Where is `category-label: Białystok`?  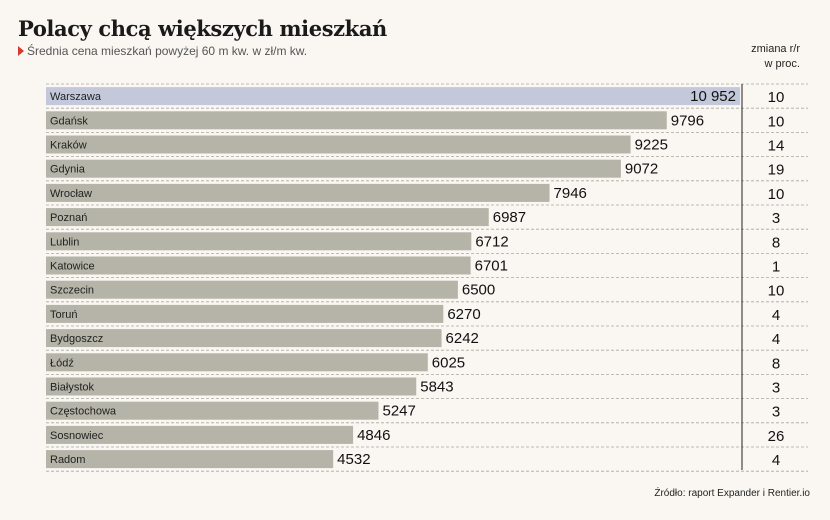
category-label: Białystok is located at coordinates (72, 388).